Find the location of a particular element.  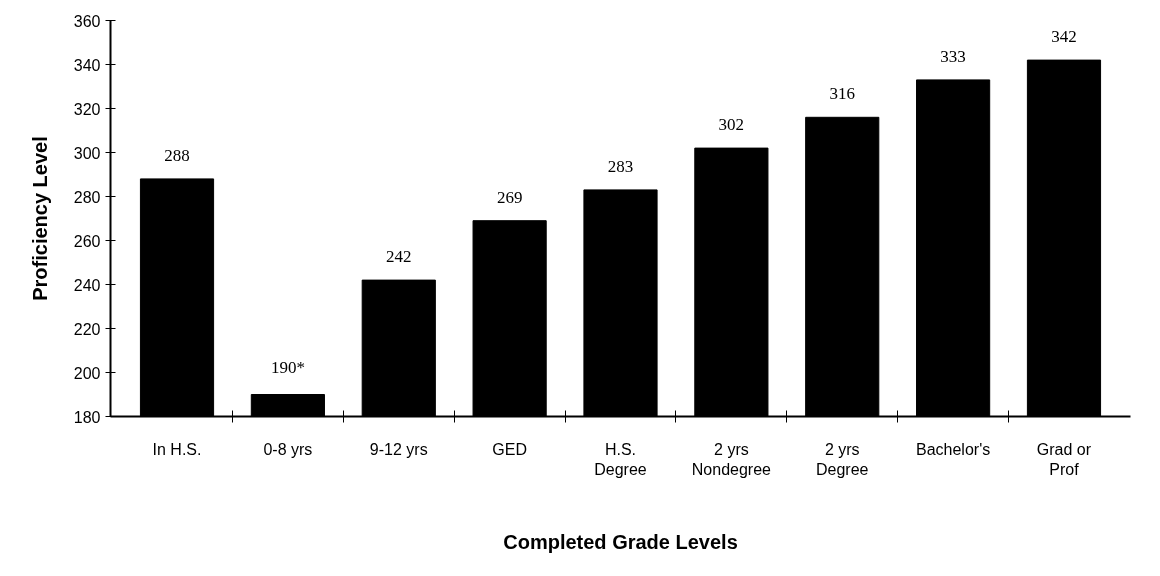

data-label: 316 is located at coordinates (842, 94).